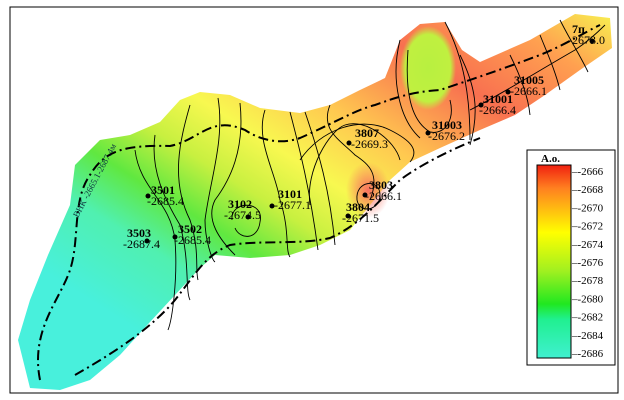 Image resolution: width=624 pixels, height=400 pixels. Describe the element at coordinates (554, 261) in the screenshot. I see `legend-color-bar` at that location.